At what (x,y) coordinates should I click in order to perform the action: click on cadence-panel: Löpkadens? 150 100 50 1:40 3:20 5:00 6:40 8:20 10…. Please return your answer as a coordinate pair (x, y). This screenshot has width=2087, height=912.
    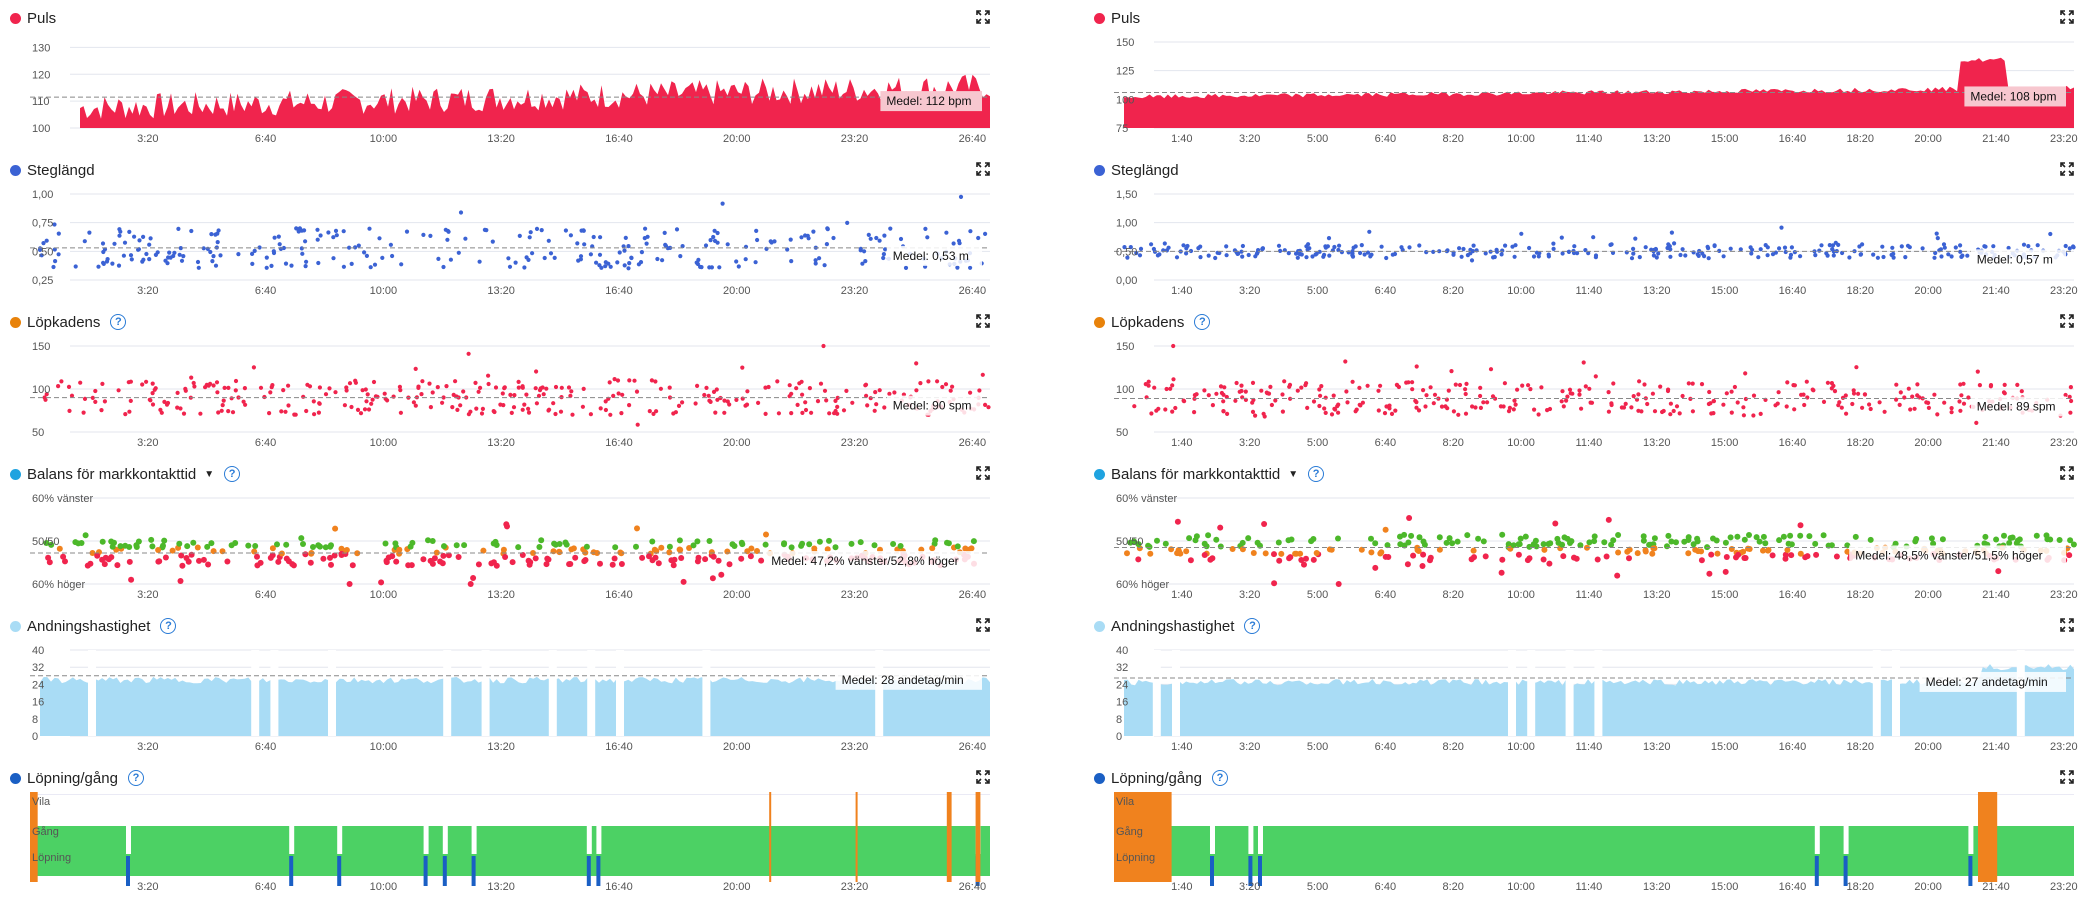
    Looking at the image, I should click on (1584, 380).